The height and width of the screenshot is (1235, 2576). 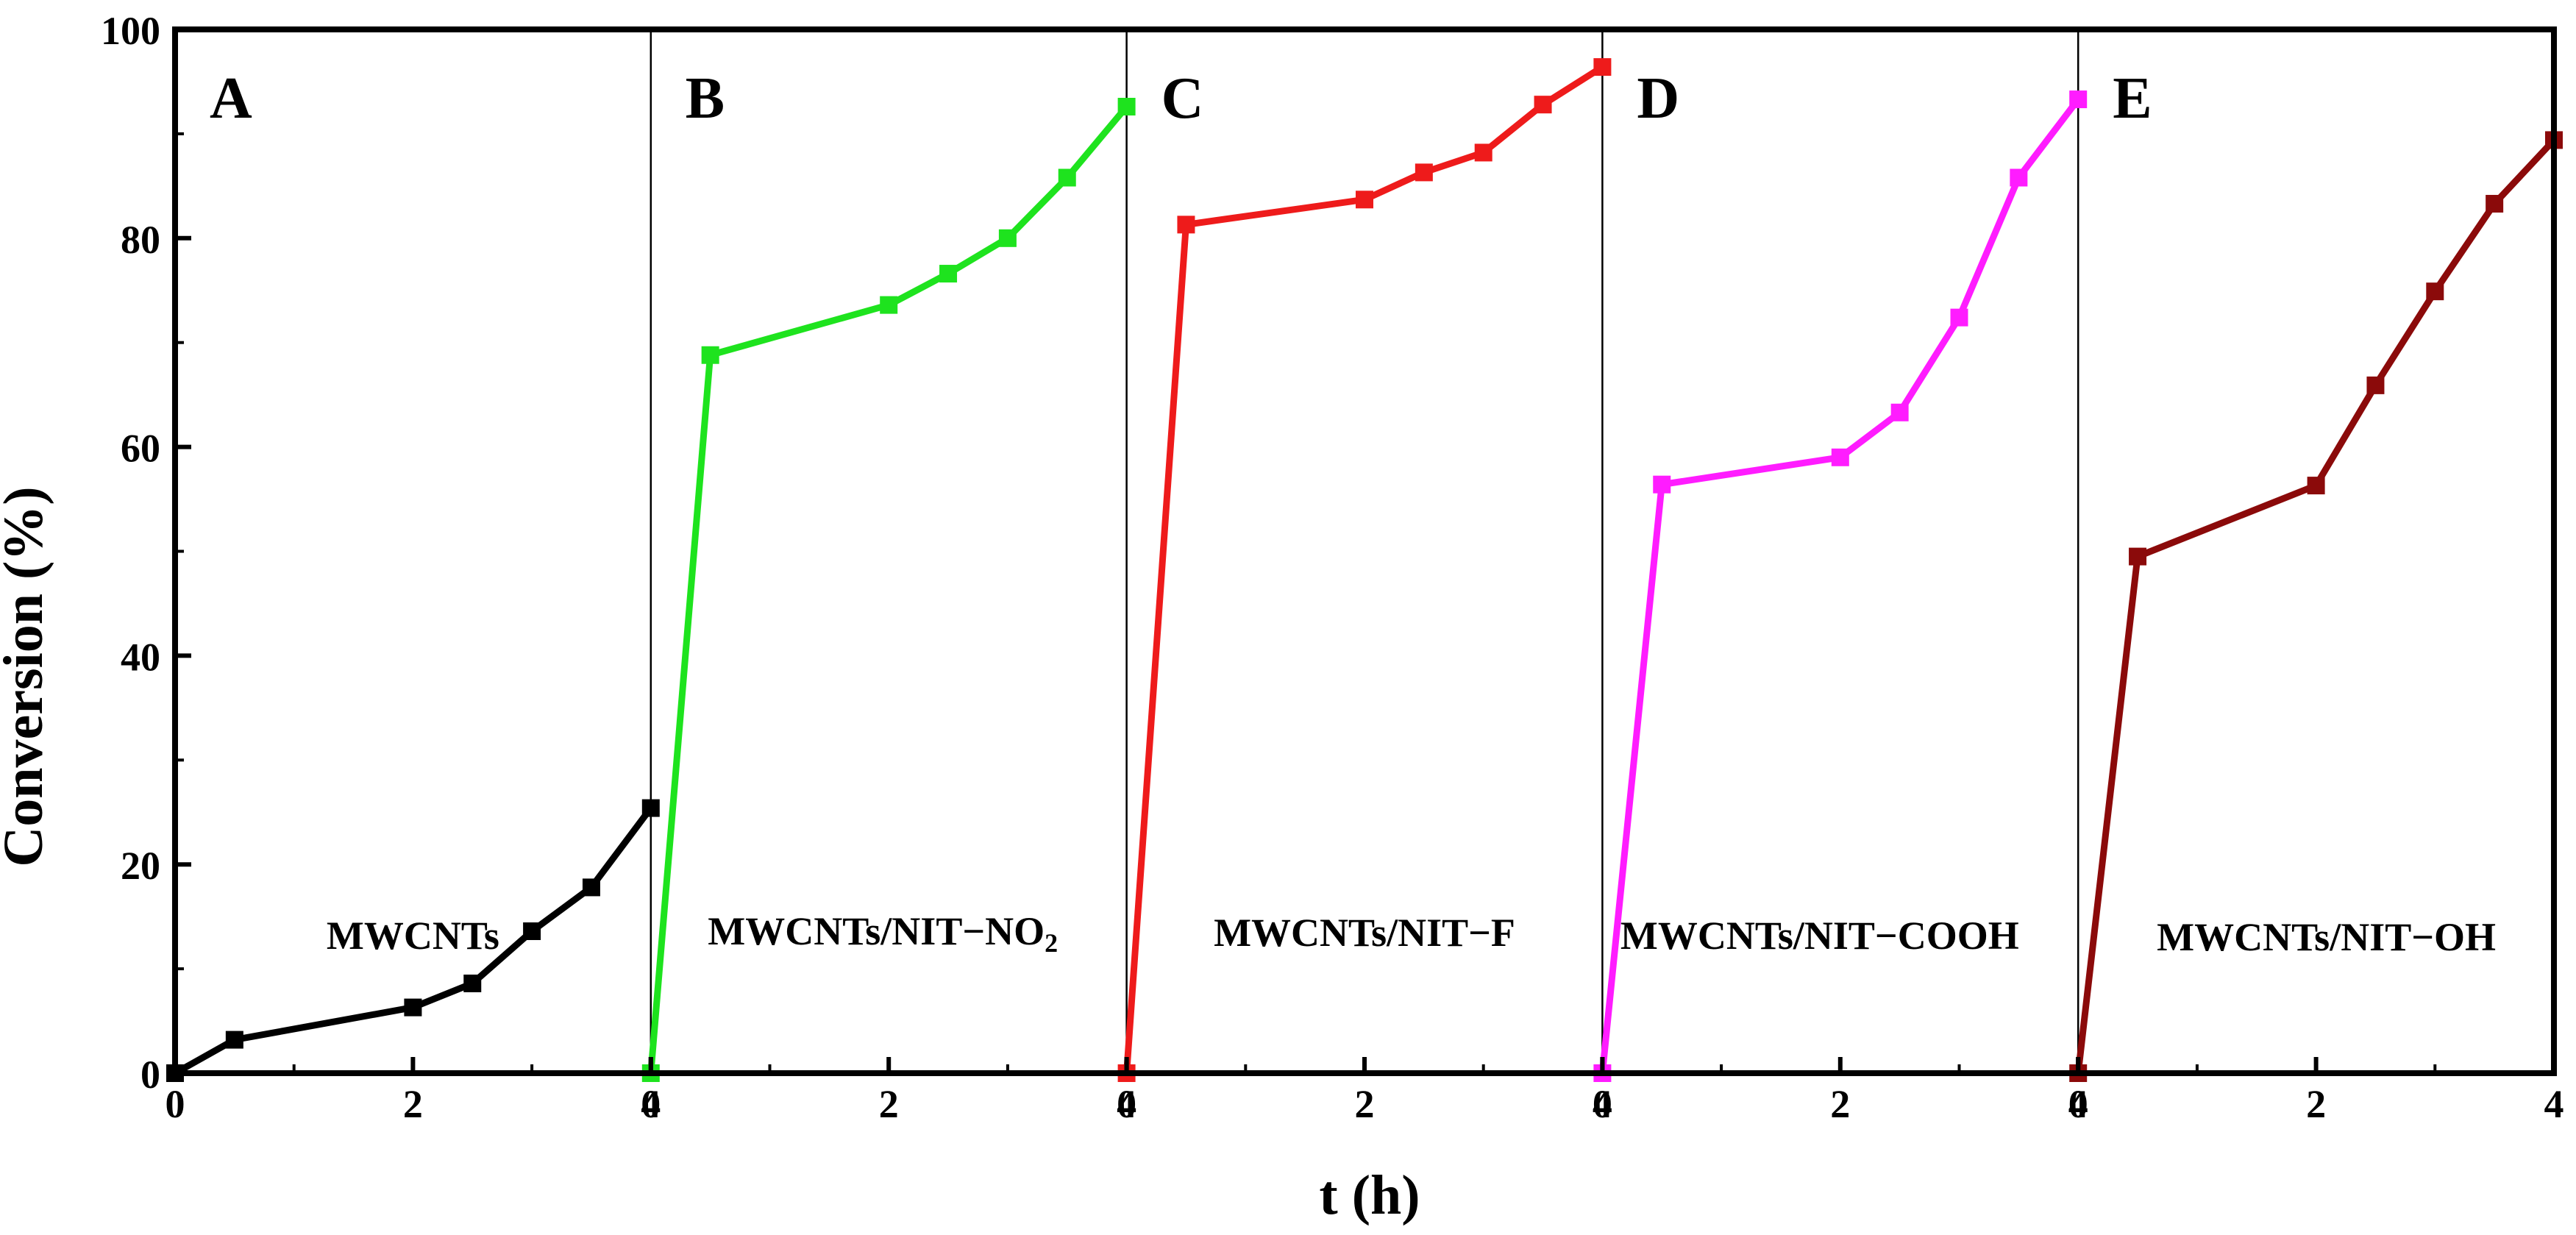 I want to click on series-name: MWCNTs/NIT−F, so click(x=1364, y=933).